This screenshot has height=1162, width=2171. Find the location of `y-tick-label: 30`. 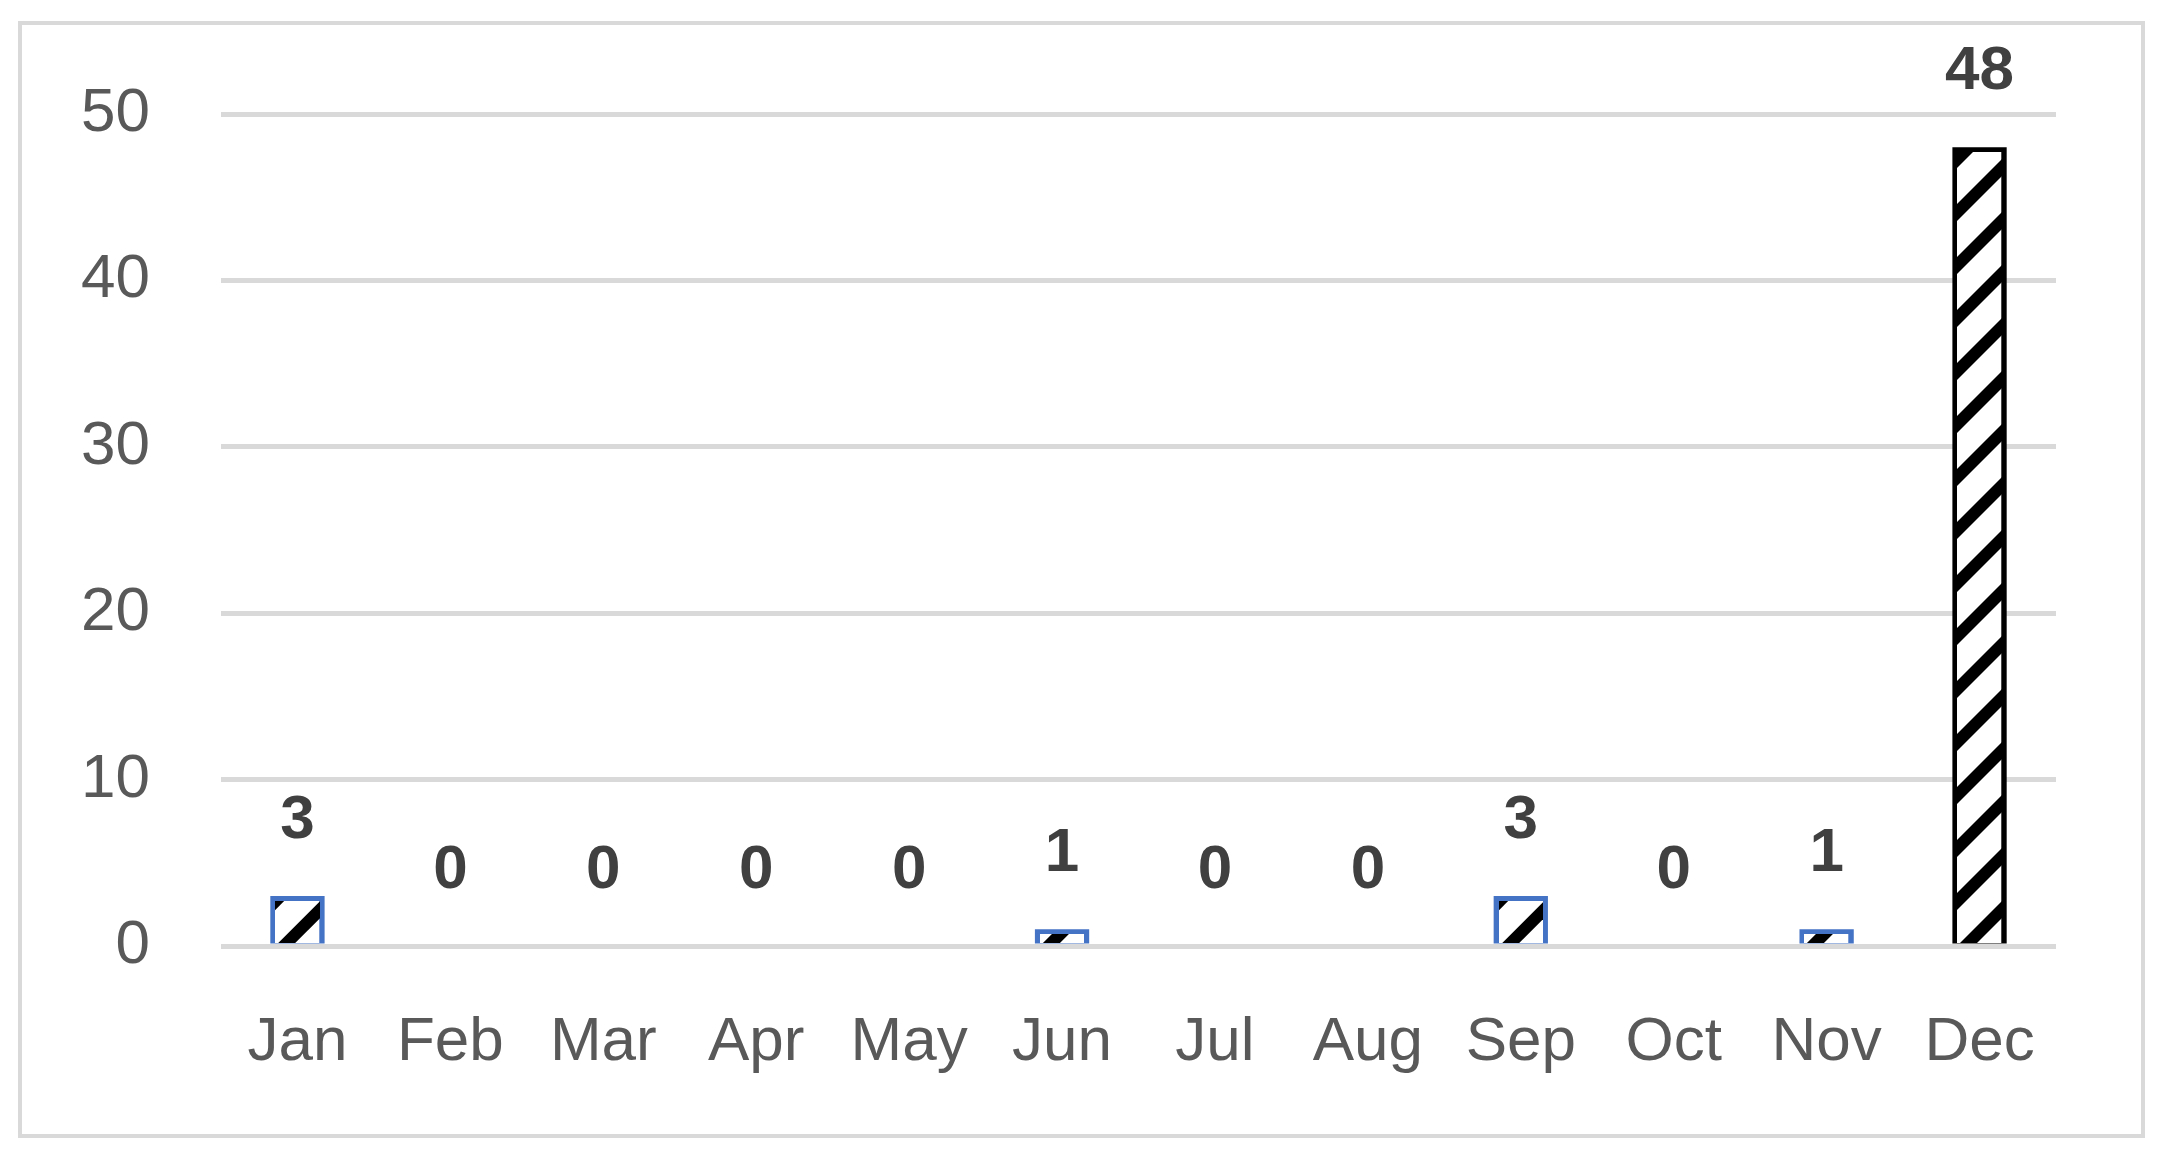

y-tick-label: 30 is located at coordinates (115, 442).